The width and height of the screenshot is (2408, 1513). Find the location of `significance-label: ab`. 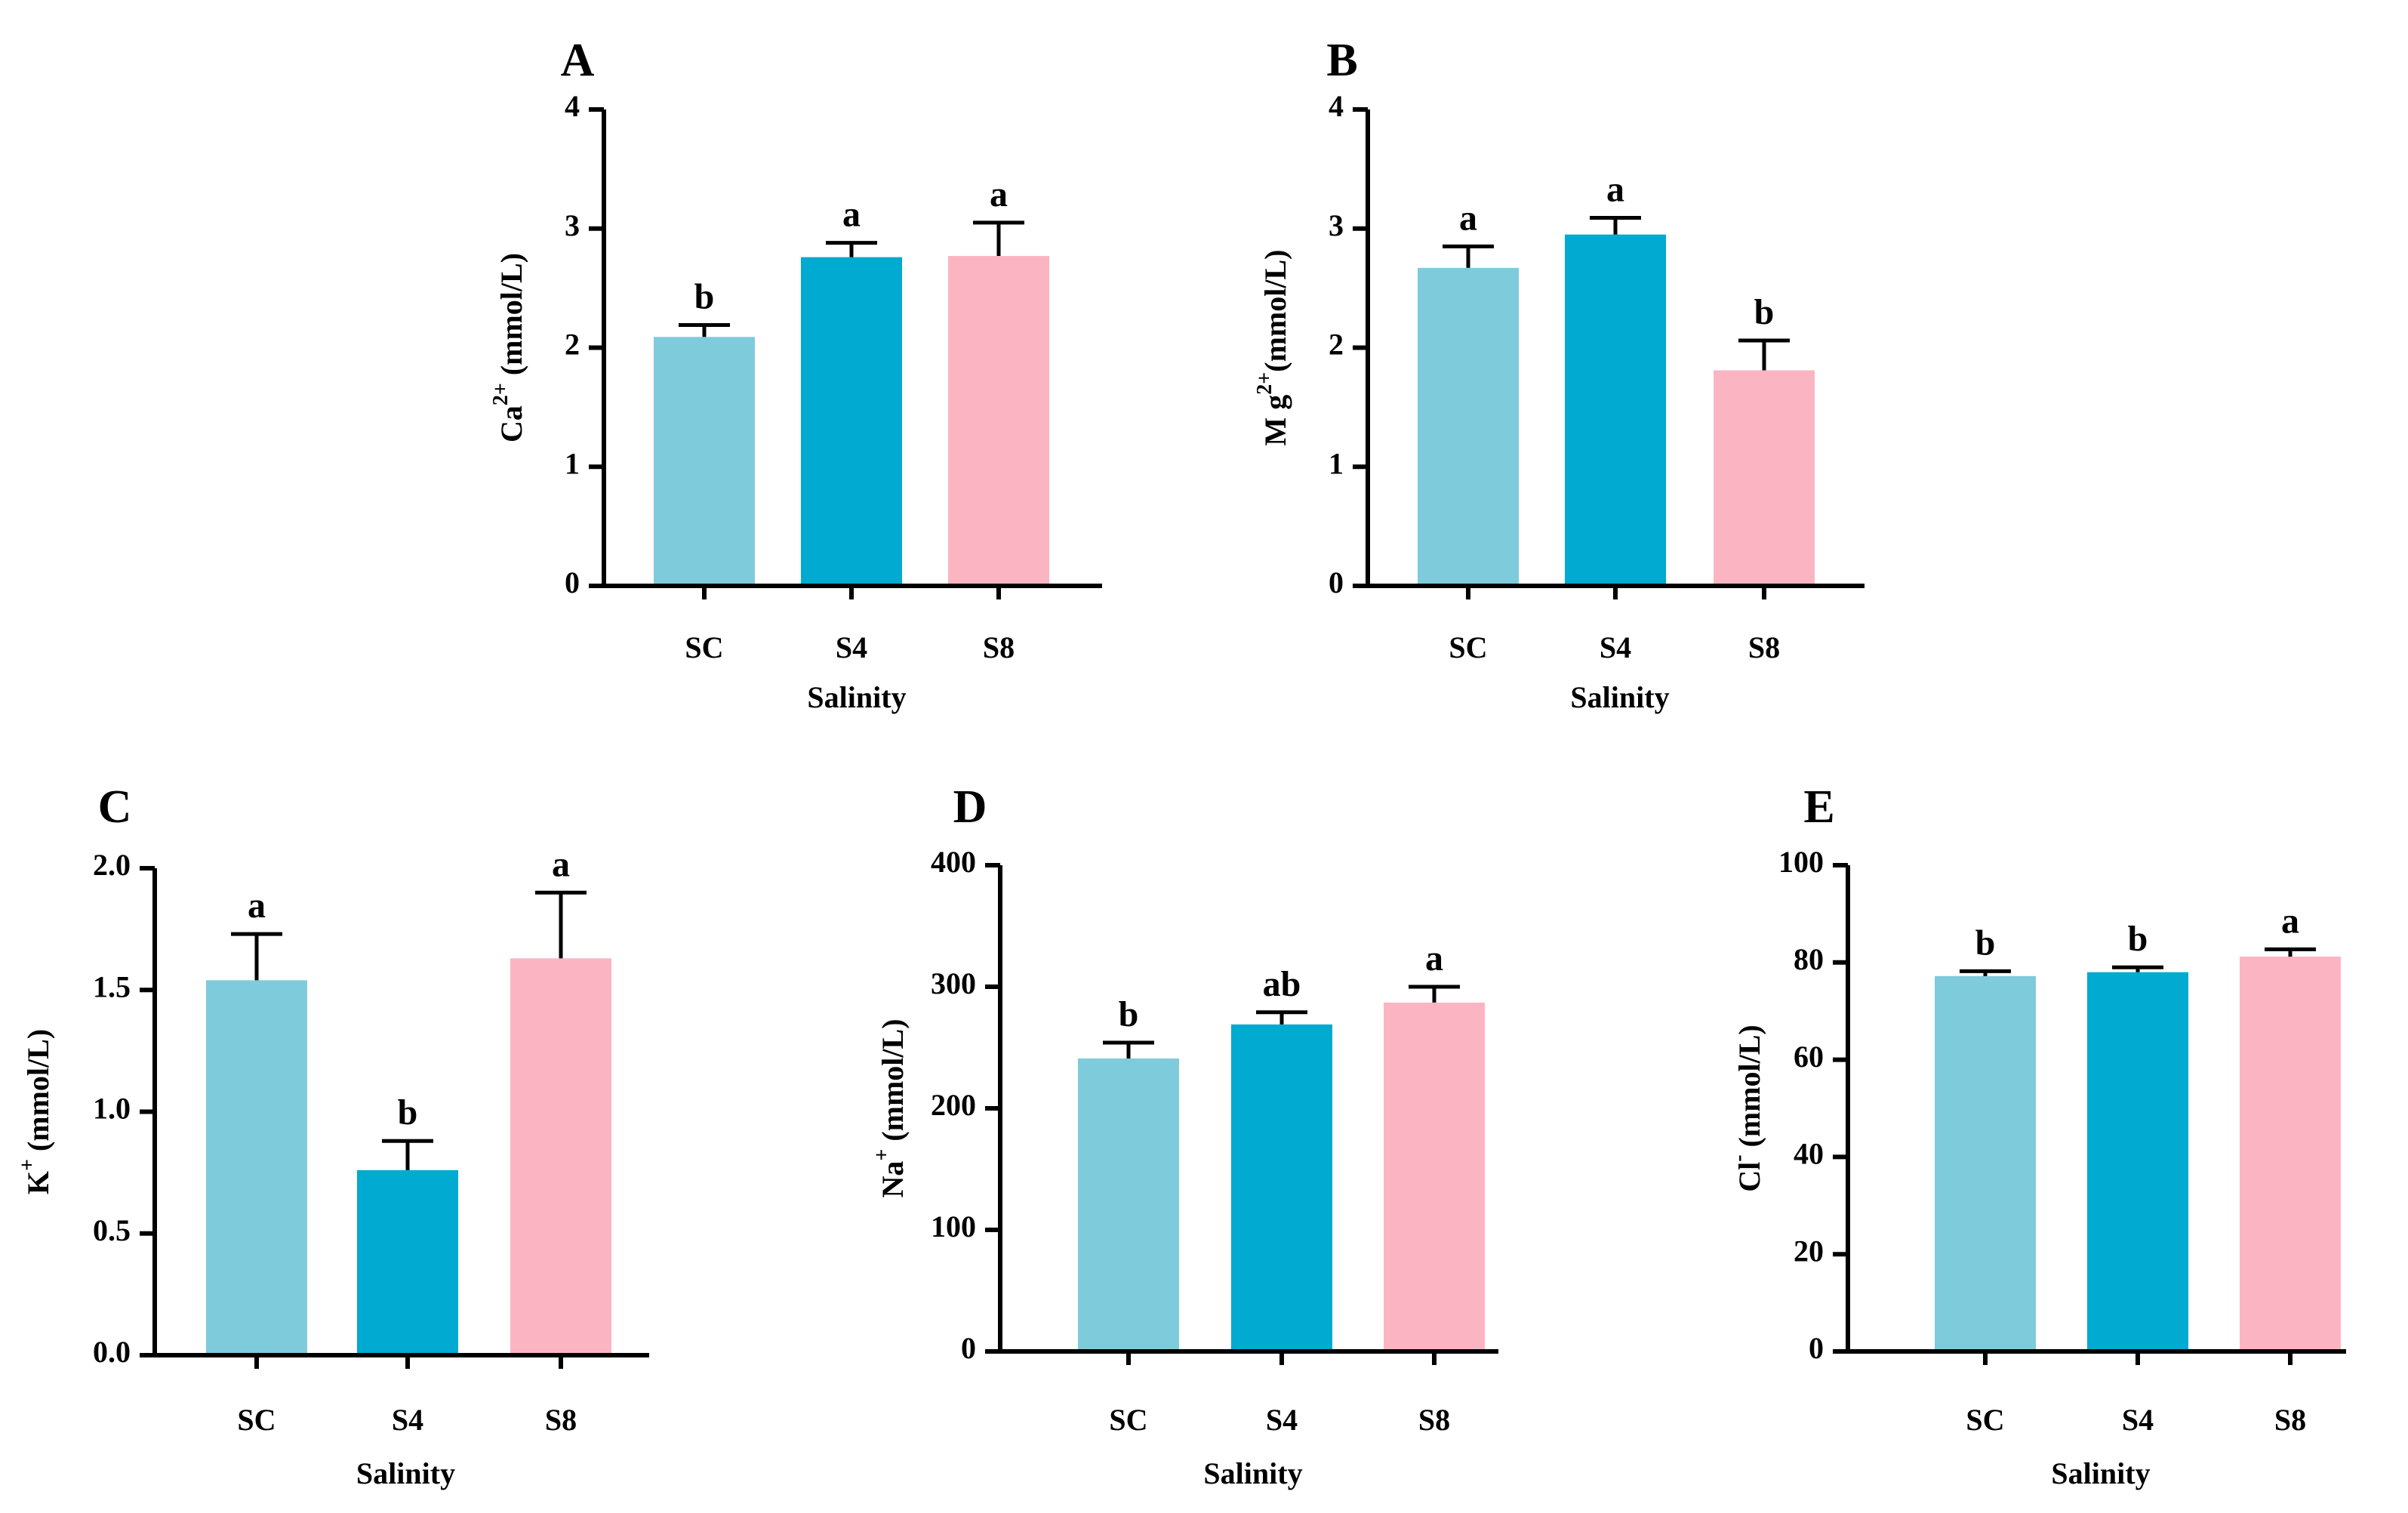

significance-label: ab is located at coordinates (1282, 984).